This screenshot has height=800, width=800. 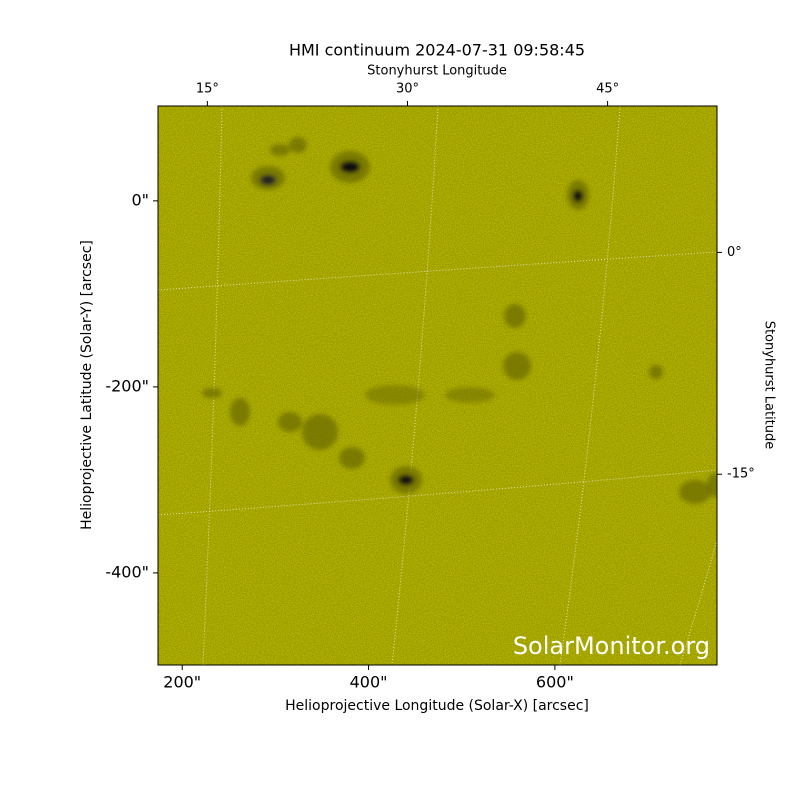 I want to click on x-tick-label: 200", so click(x=182, y=682).